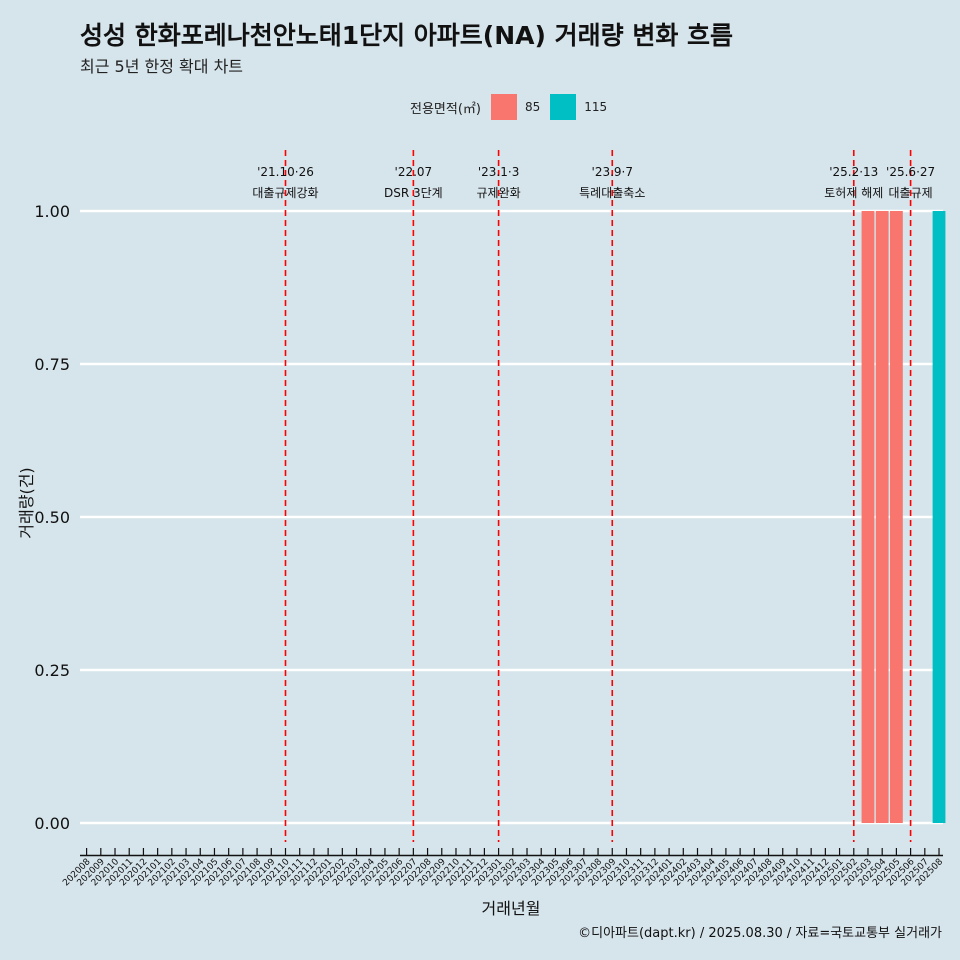 This screenshot has width=960, height=960. What do you see at coordinates (910, 172) in the screenshot?
I see `event-date-202506: '25.6·27` at bounding box center [910, 172].